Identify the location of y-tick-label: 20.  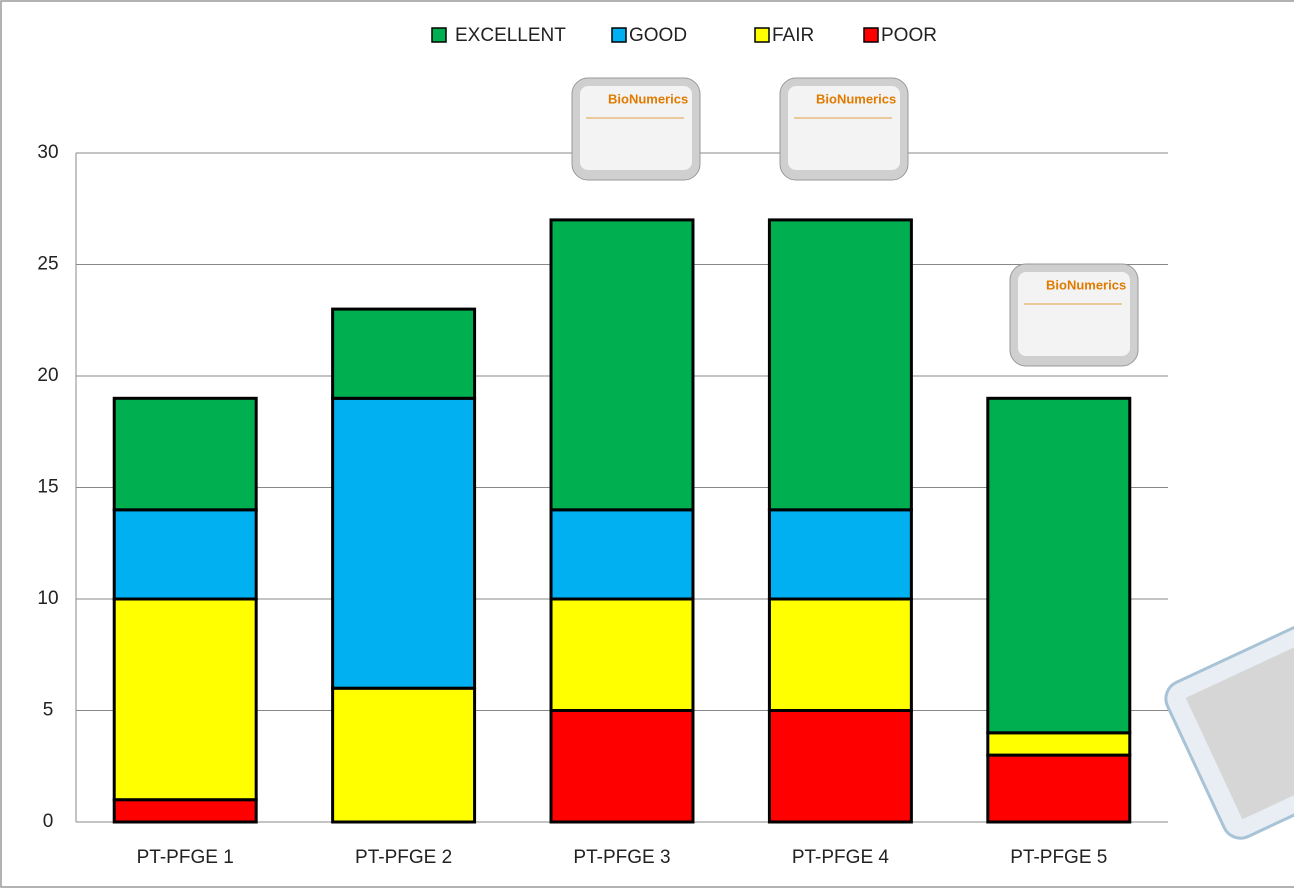
(47, 375).